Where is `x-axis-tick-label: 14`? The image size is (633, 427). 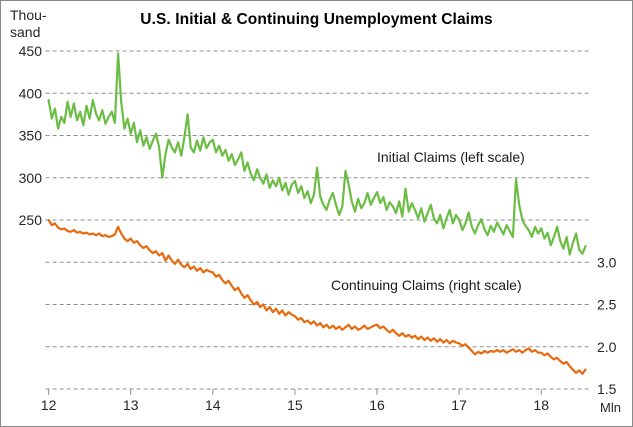
x-axis-tick-label: 14 is located at coordinates (213, 405).